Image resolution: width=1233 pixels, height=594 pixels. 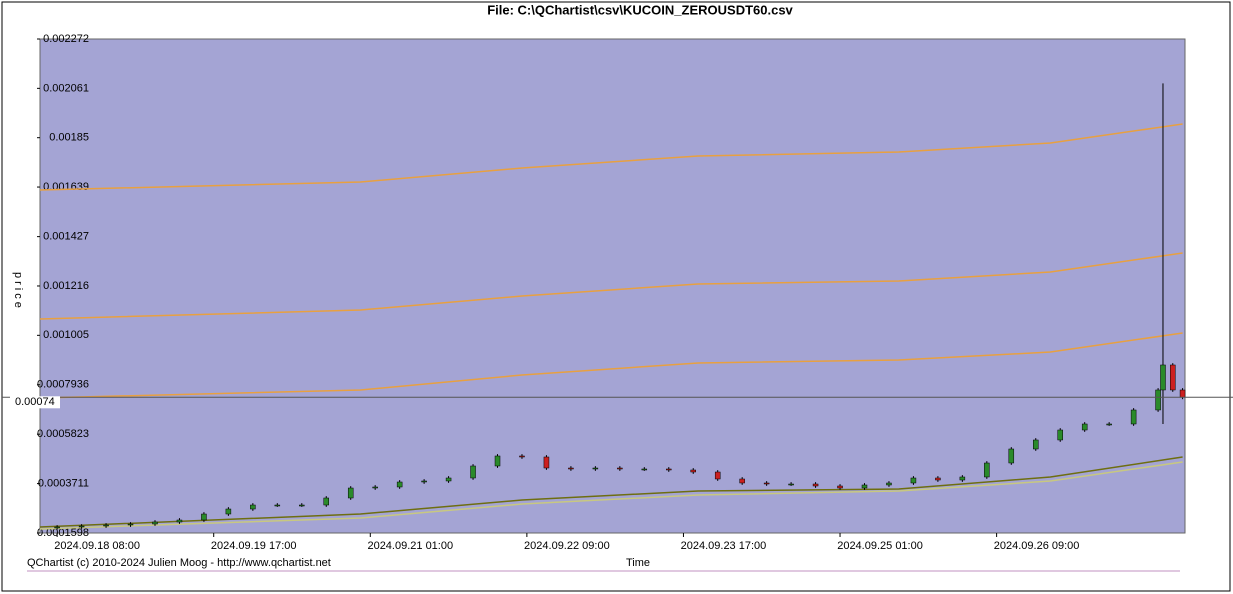 What do you see at coordinates (66, 39) in the screenshot?
I see `y-tick-label: 0.002272` at bounding box center [66, 39].